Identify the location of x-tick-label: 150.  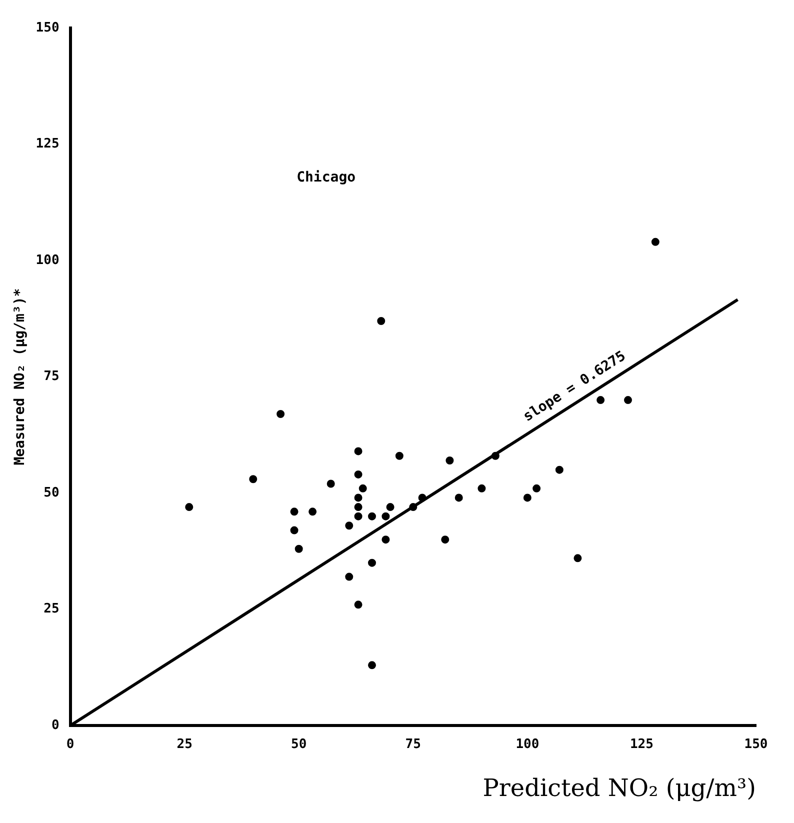
(756, 744).